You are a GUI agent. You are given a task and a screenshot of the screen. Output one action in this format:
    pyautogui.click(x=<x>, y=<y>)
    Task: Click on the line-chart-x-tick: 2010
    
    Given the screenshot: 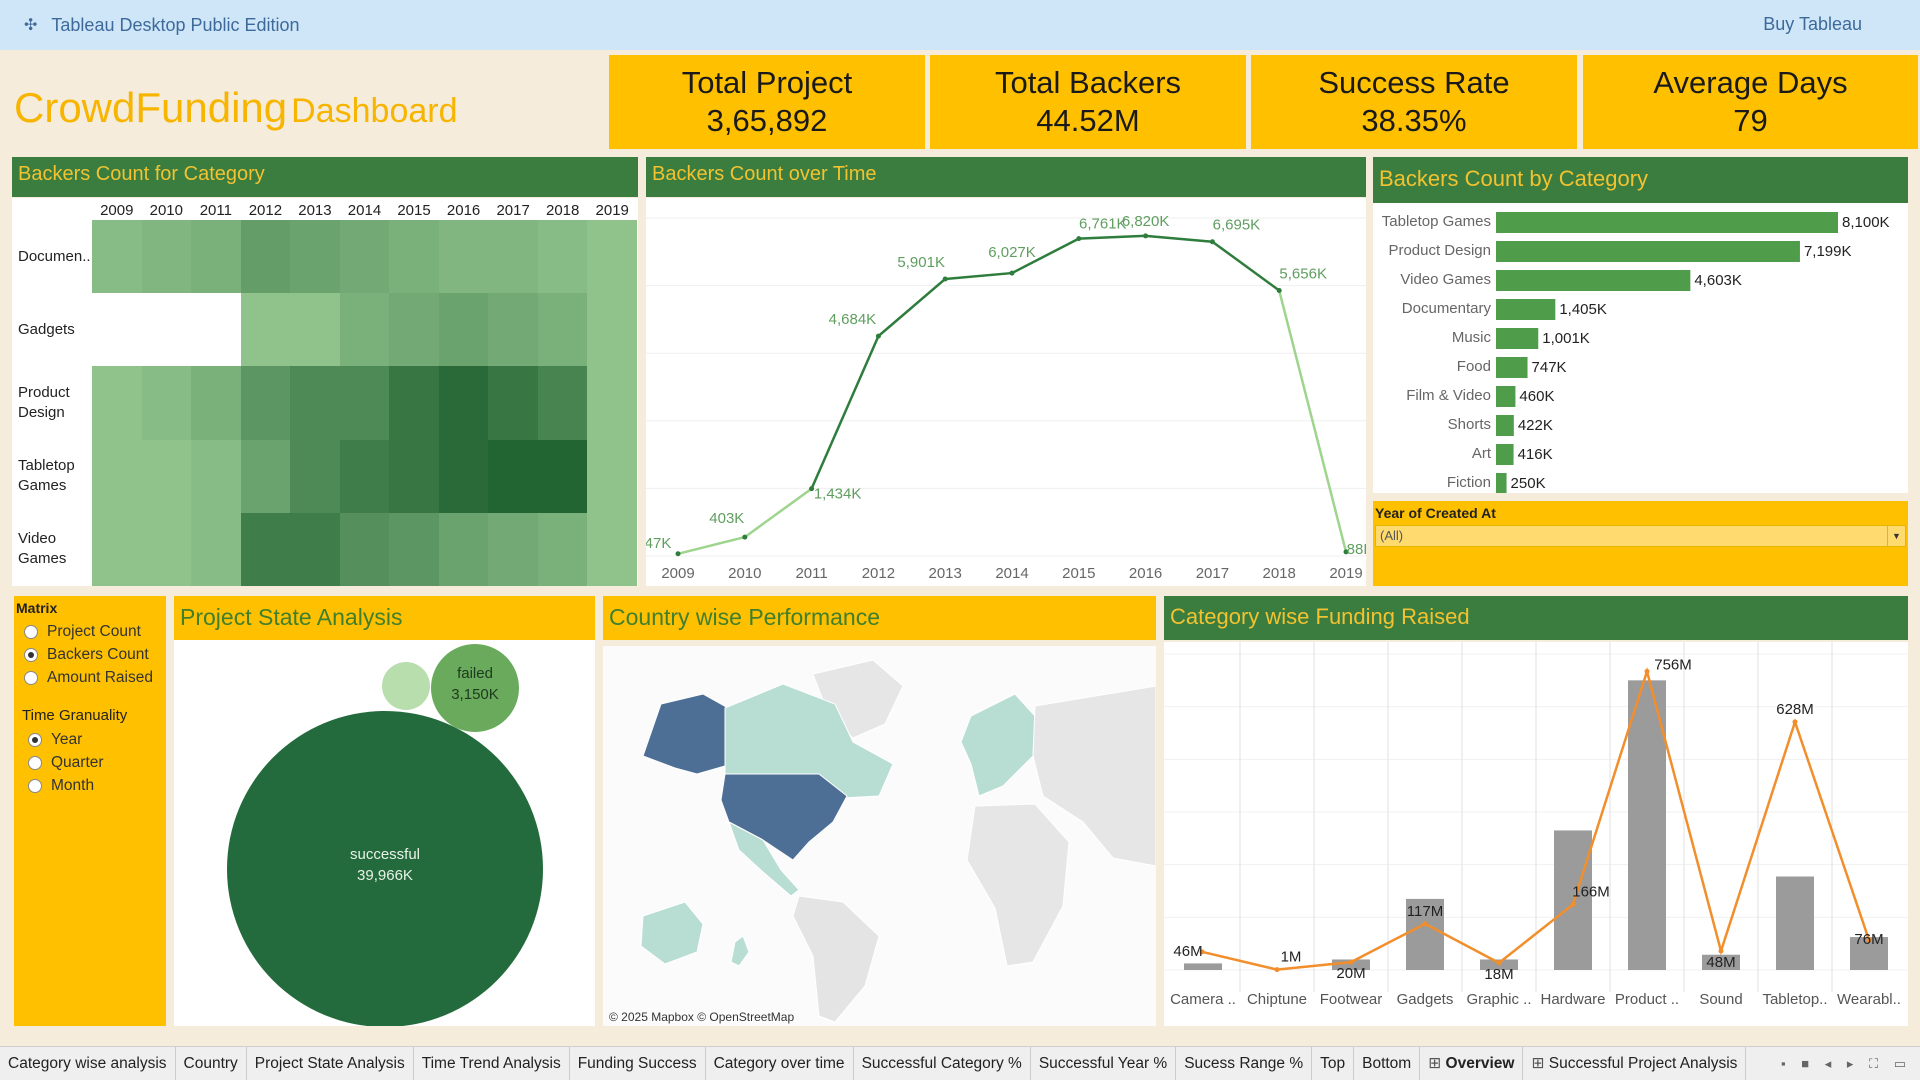 What is the action you would take?
    pyautogui.click(x=744, y=573)
    